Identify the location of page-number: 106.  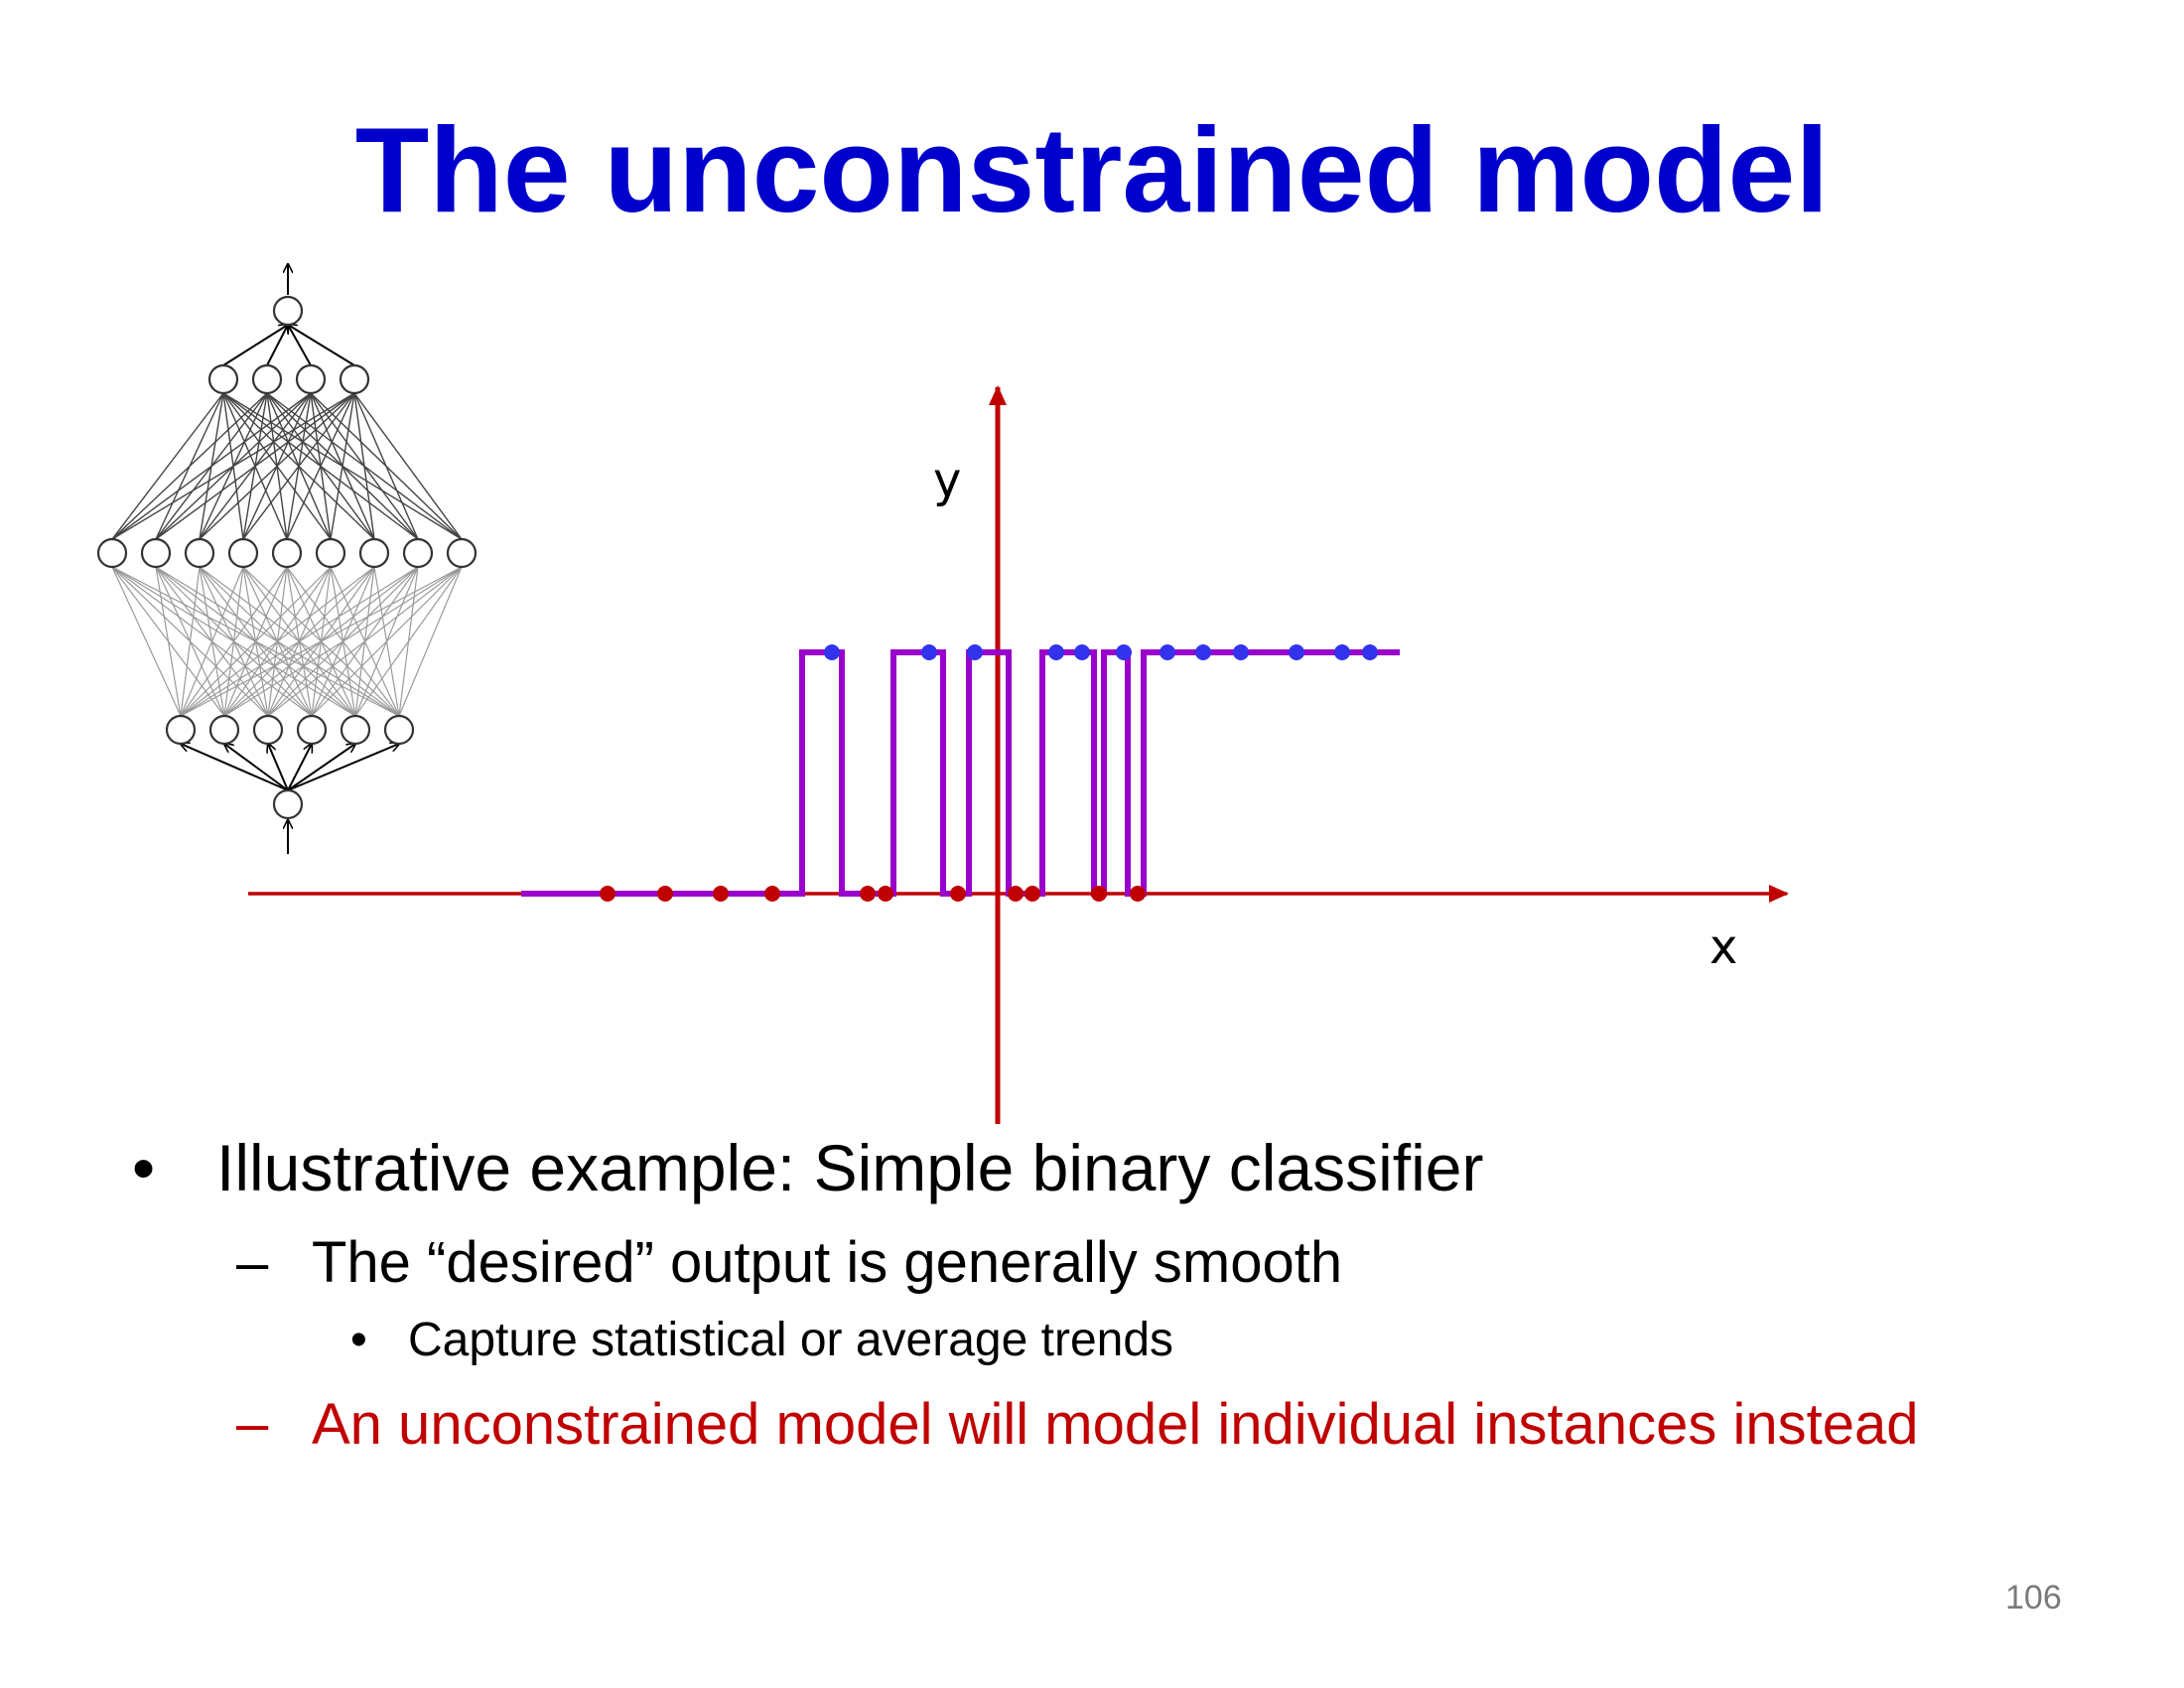
(2033, 1598).